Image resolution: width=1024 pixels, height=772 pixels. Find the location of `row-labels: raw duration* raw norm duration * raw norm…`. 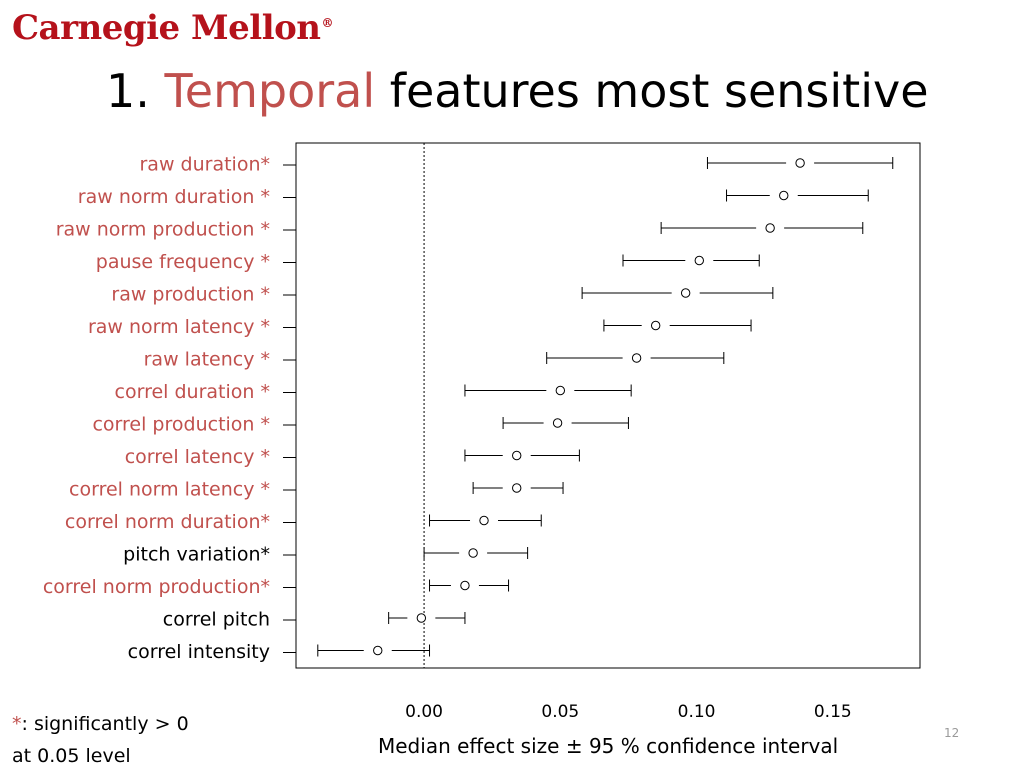

row-labels: raw duration* raw norm duration * raw norm… is located at coordinates (156, 409).